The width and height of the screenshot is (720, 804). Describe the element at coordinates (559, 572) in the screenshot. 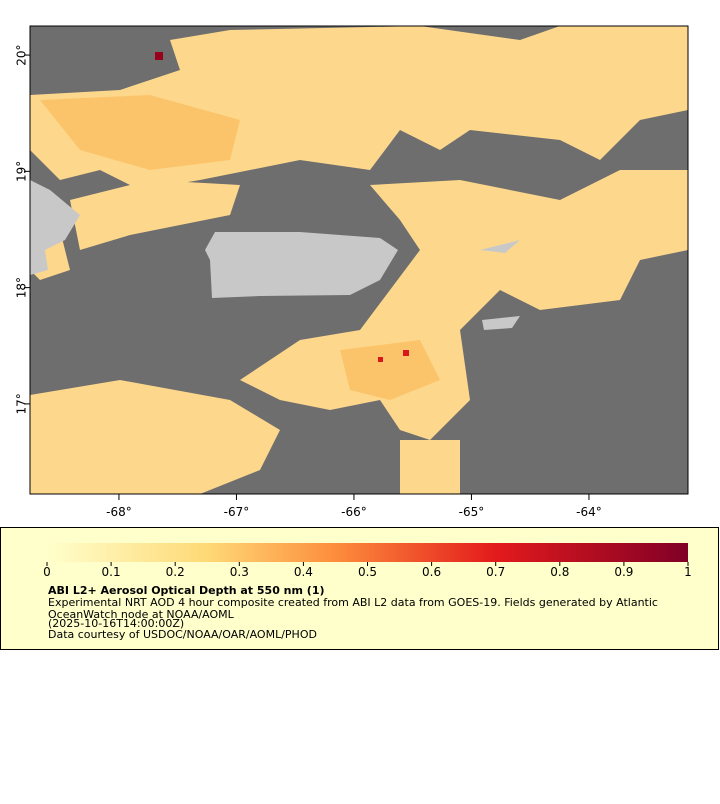

I see `colorbar-tick-label: 0.8` at that location.